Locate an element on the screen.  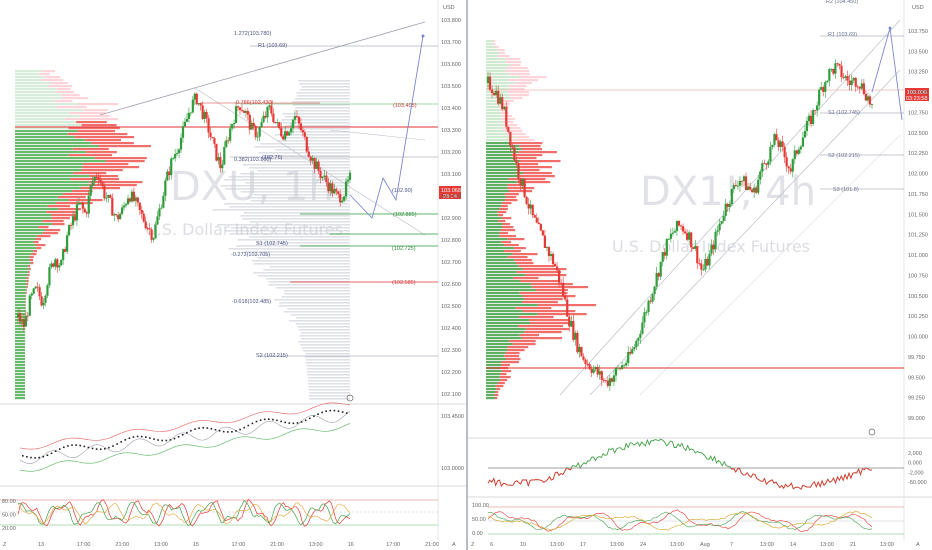
right-price-tick: 103.250 is located at coordinates (918, 73).